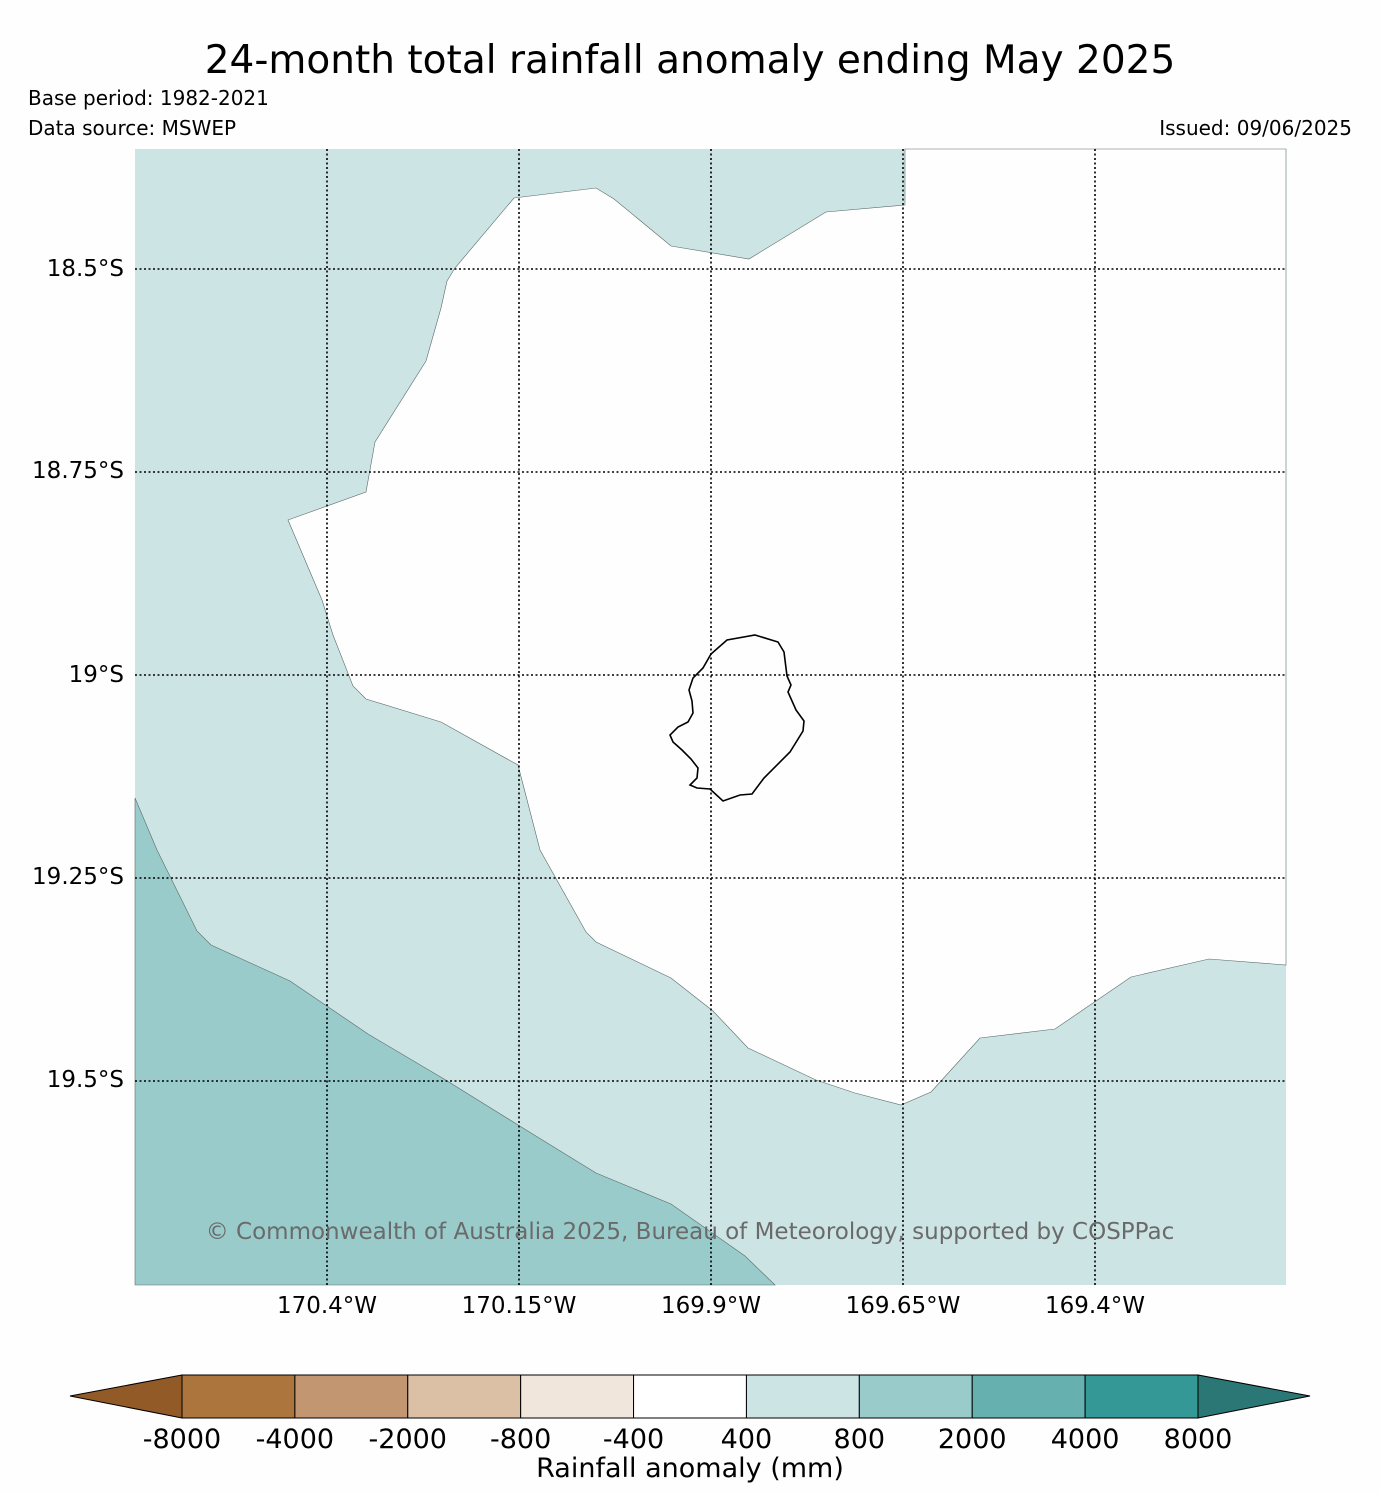 This screenshot has height=1494, width=1380. Describe the element at coordinates (521, 1439) in the screenshot. I see `colorbar-tick-label: -800` at that location.